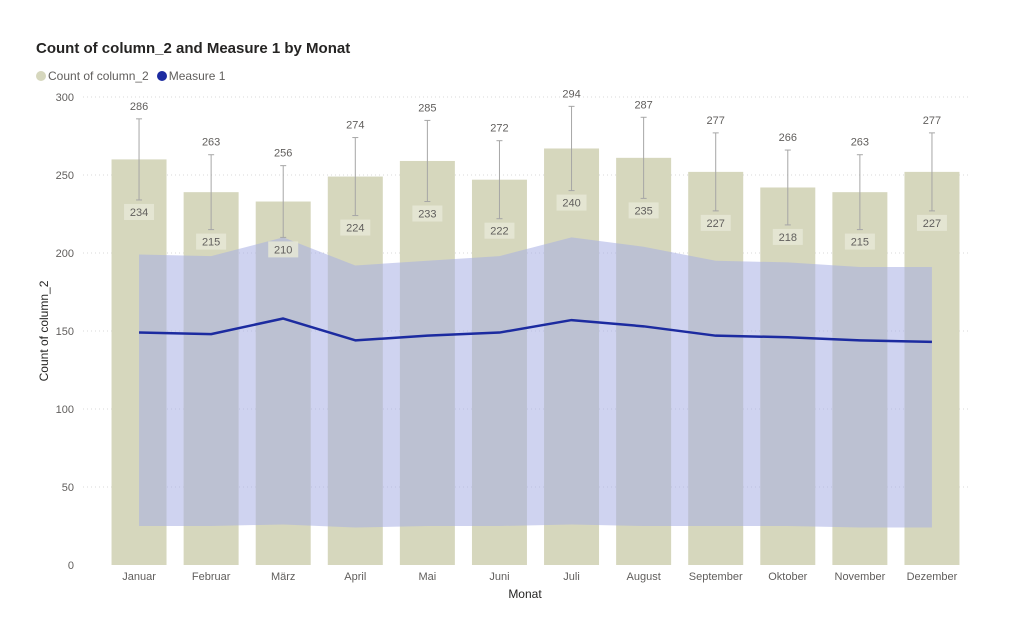 Image resolution: width=1023 pixels, height=638 pixels. What do you see at coordinates (283, 577) in the screenshot?
I see `x-tick-label: März` at bounding box center [283, 577].